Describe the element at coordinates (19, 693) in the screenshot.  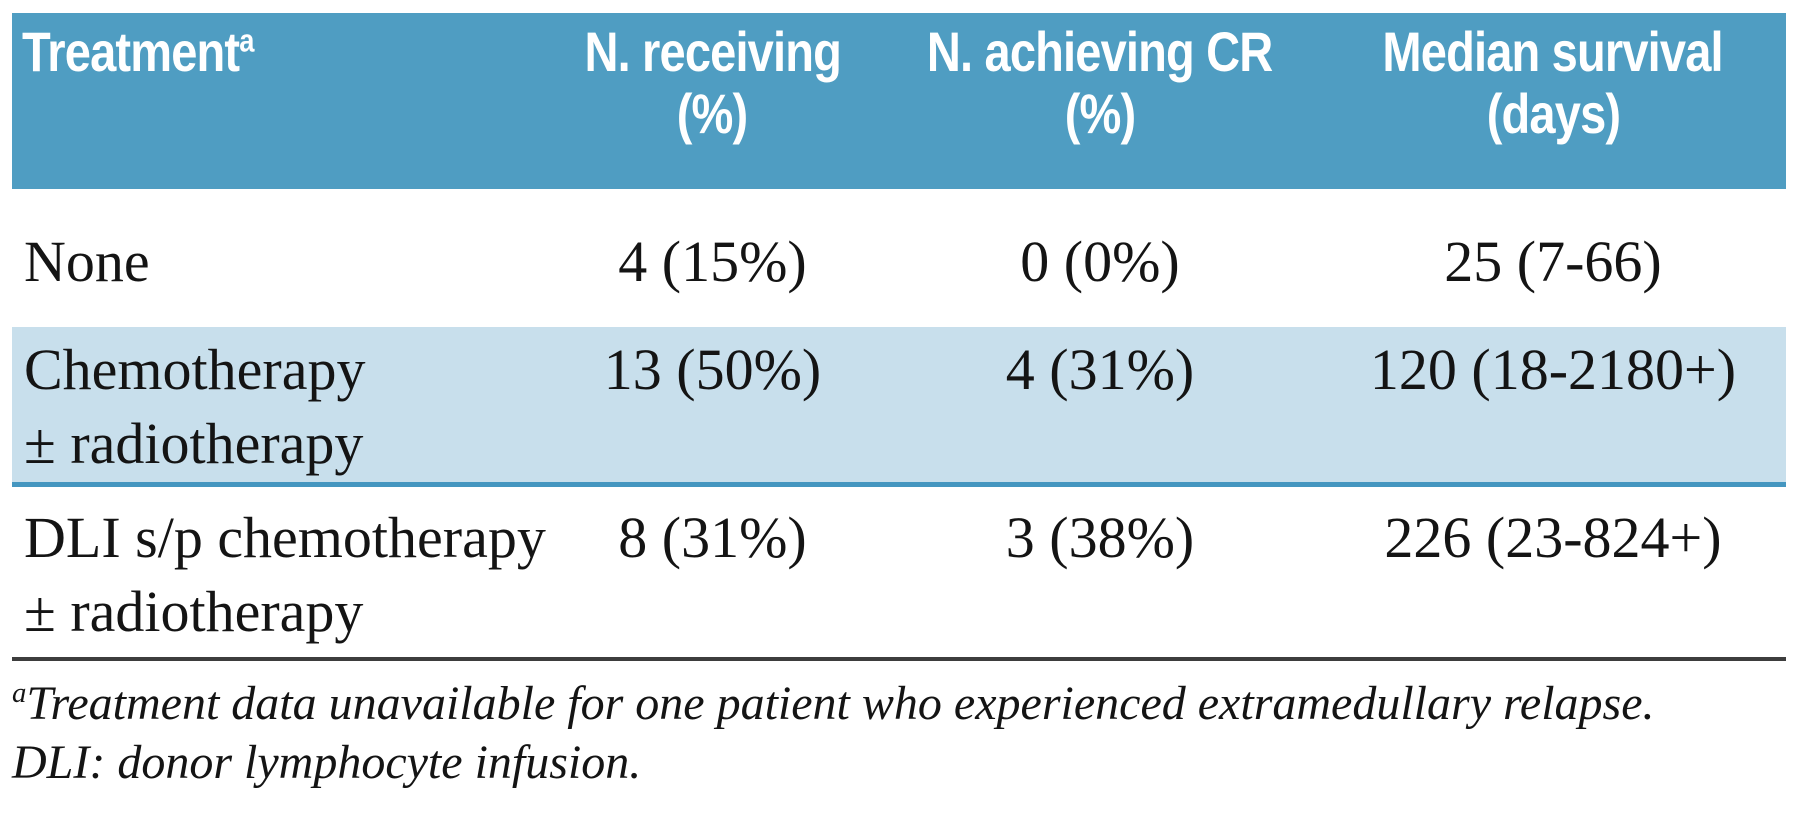
I see `footnote-superscript: a` at that location.